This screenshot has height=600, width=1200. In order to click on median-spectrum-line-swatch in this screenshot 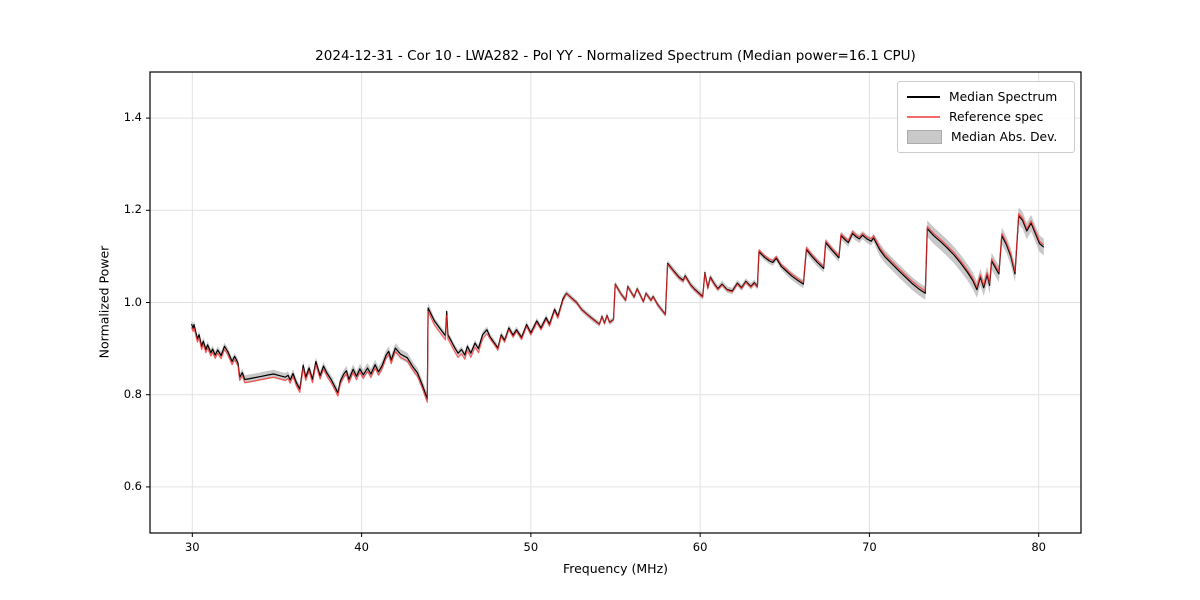, I will do `click(923, 97)`.